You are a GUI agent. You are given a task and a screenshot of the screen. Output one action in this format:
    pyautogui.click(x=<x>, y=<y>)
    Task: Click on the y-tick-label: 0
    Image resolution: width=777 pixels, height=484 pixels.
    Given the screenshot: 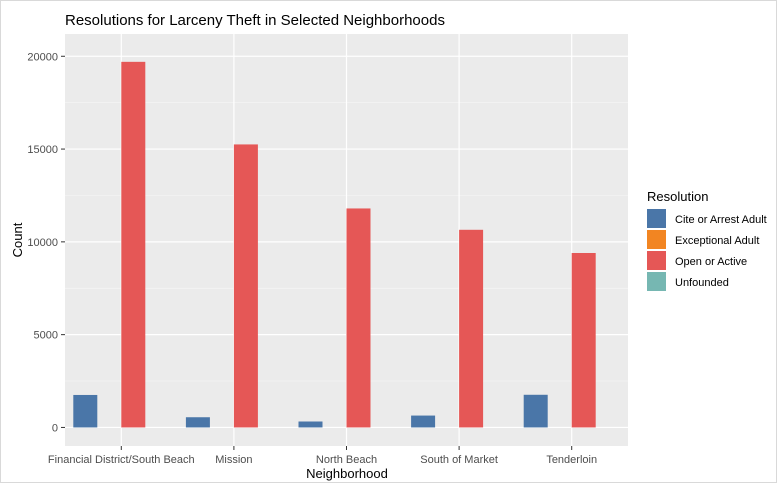 What is the action you would take?
    pyautogui.click(x=55, y=428)
    